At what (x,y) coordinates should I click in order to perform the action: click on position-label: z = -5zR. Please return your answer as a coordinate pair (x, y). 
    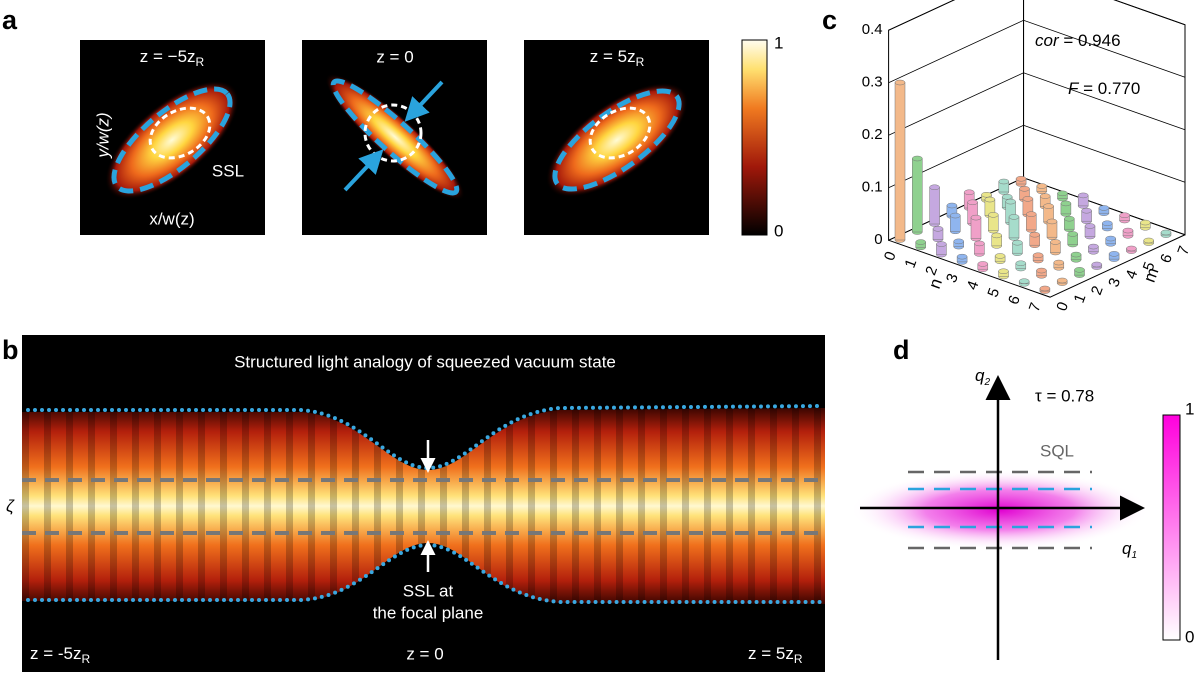
    Looking at the image, I should click on (60, 655).